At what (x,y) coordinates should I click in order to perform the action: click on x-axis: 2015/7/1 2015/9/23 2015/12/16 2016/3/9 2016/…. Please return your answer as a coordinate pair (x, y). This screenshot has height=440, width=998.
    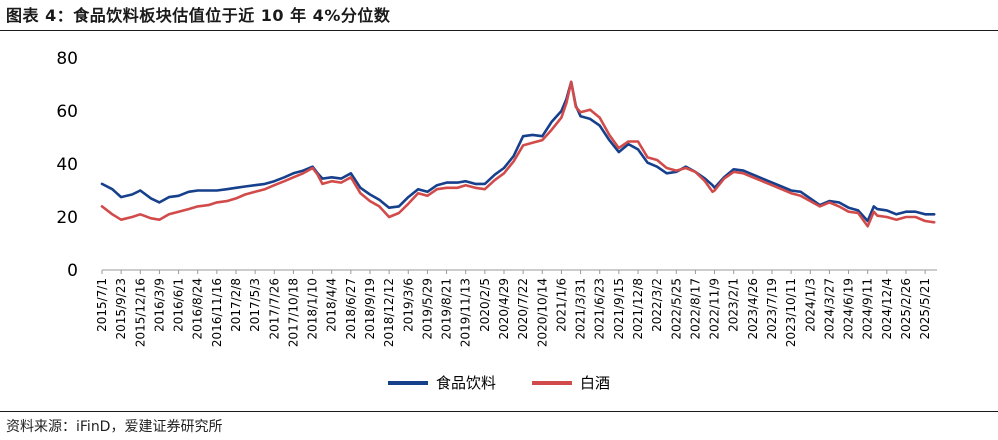
    Looking at the image, I should click on (516, 308).